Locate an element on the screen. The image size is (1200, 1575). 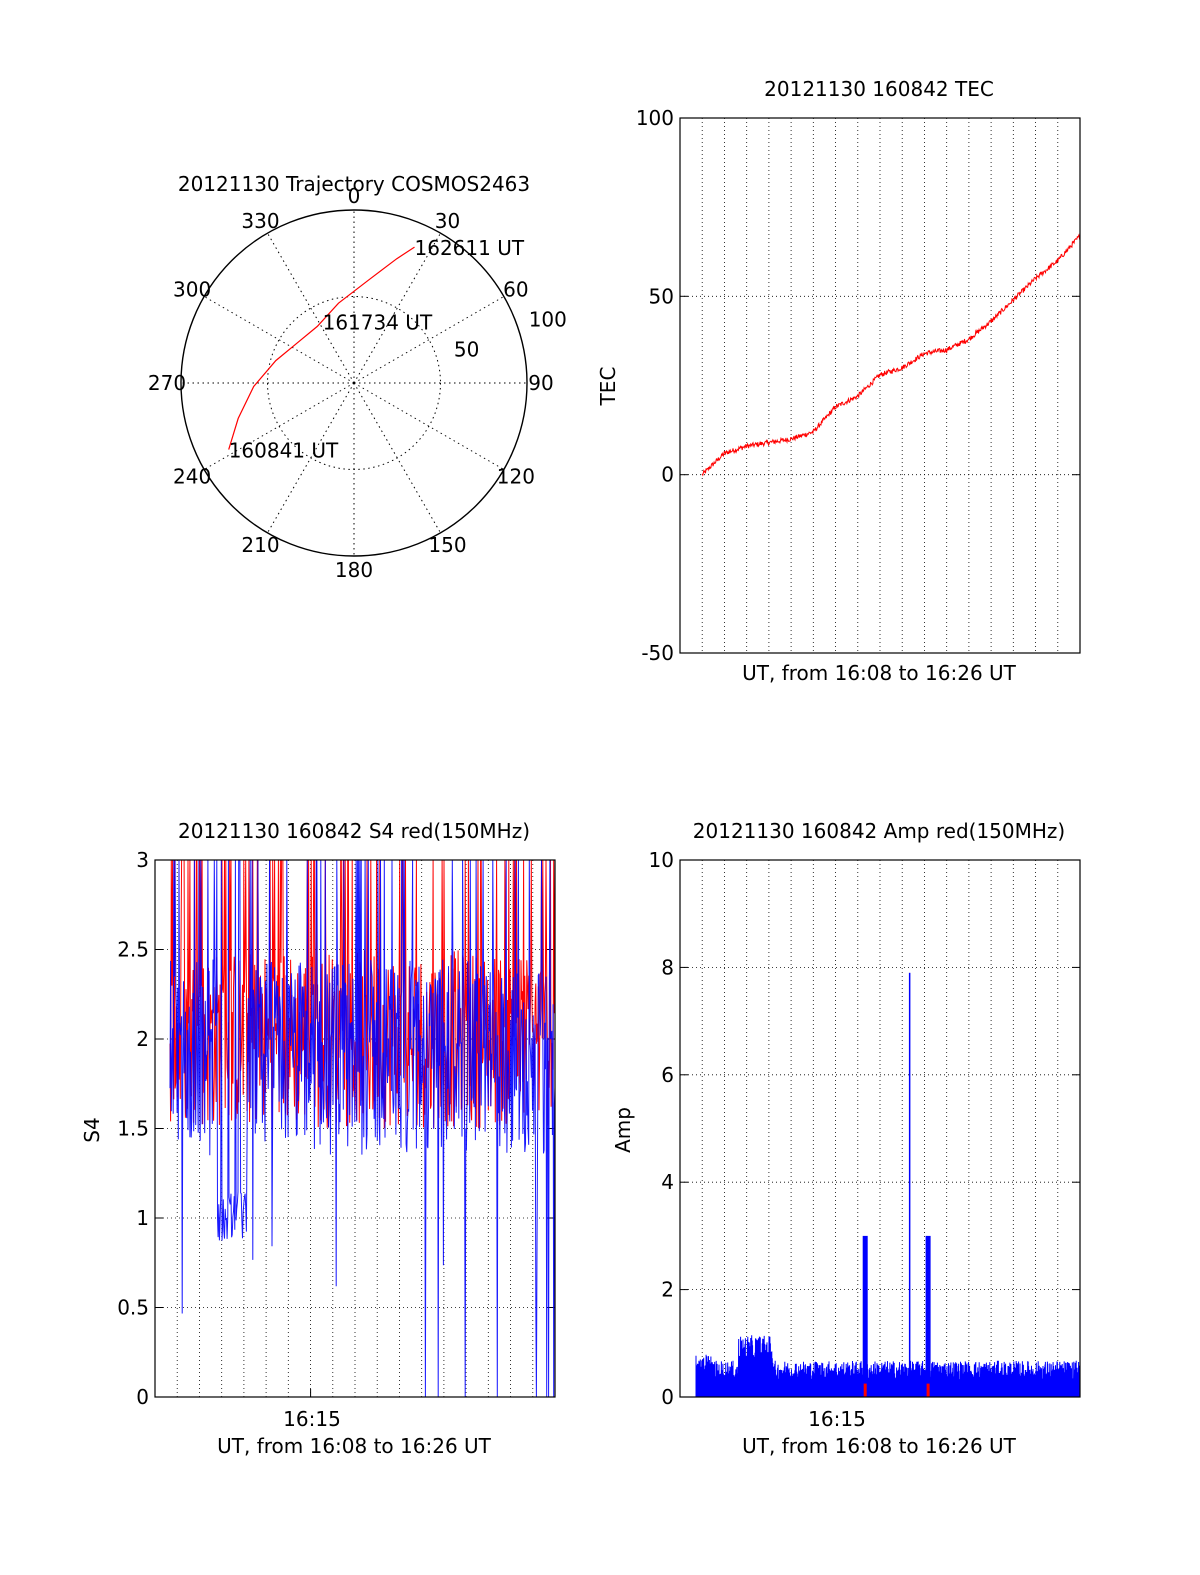
amp-xtick-label: 16:15 is located at coordinates (837, 1419).